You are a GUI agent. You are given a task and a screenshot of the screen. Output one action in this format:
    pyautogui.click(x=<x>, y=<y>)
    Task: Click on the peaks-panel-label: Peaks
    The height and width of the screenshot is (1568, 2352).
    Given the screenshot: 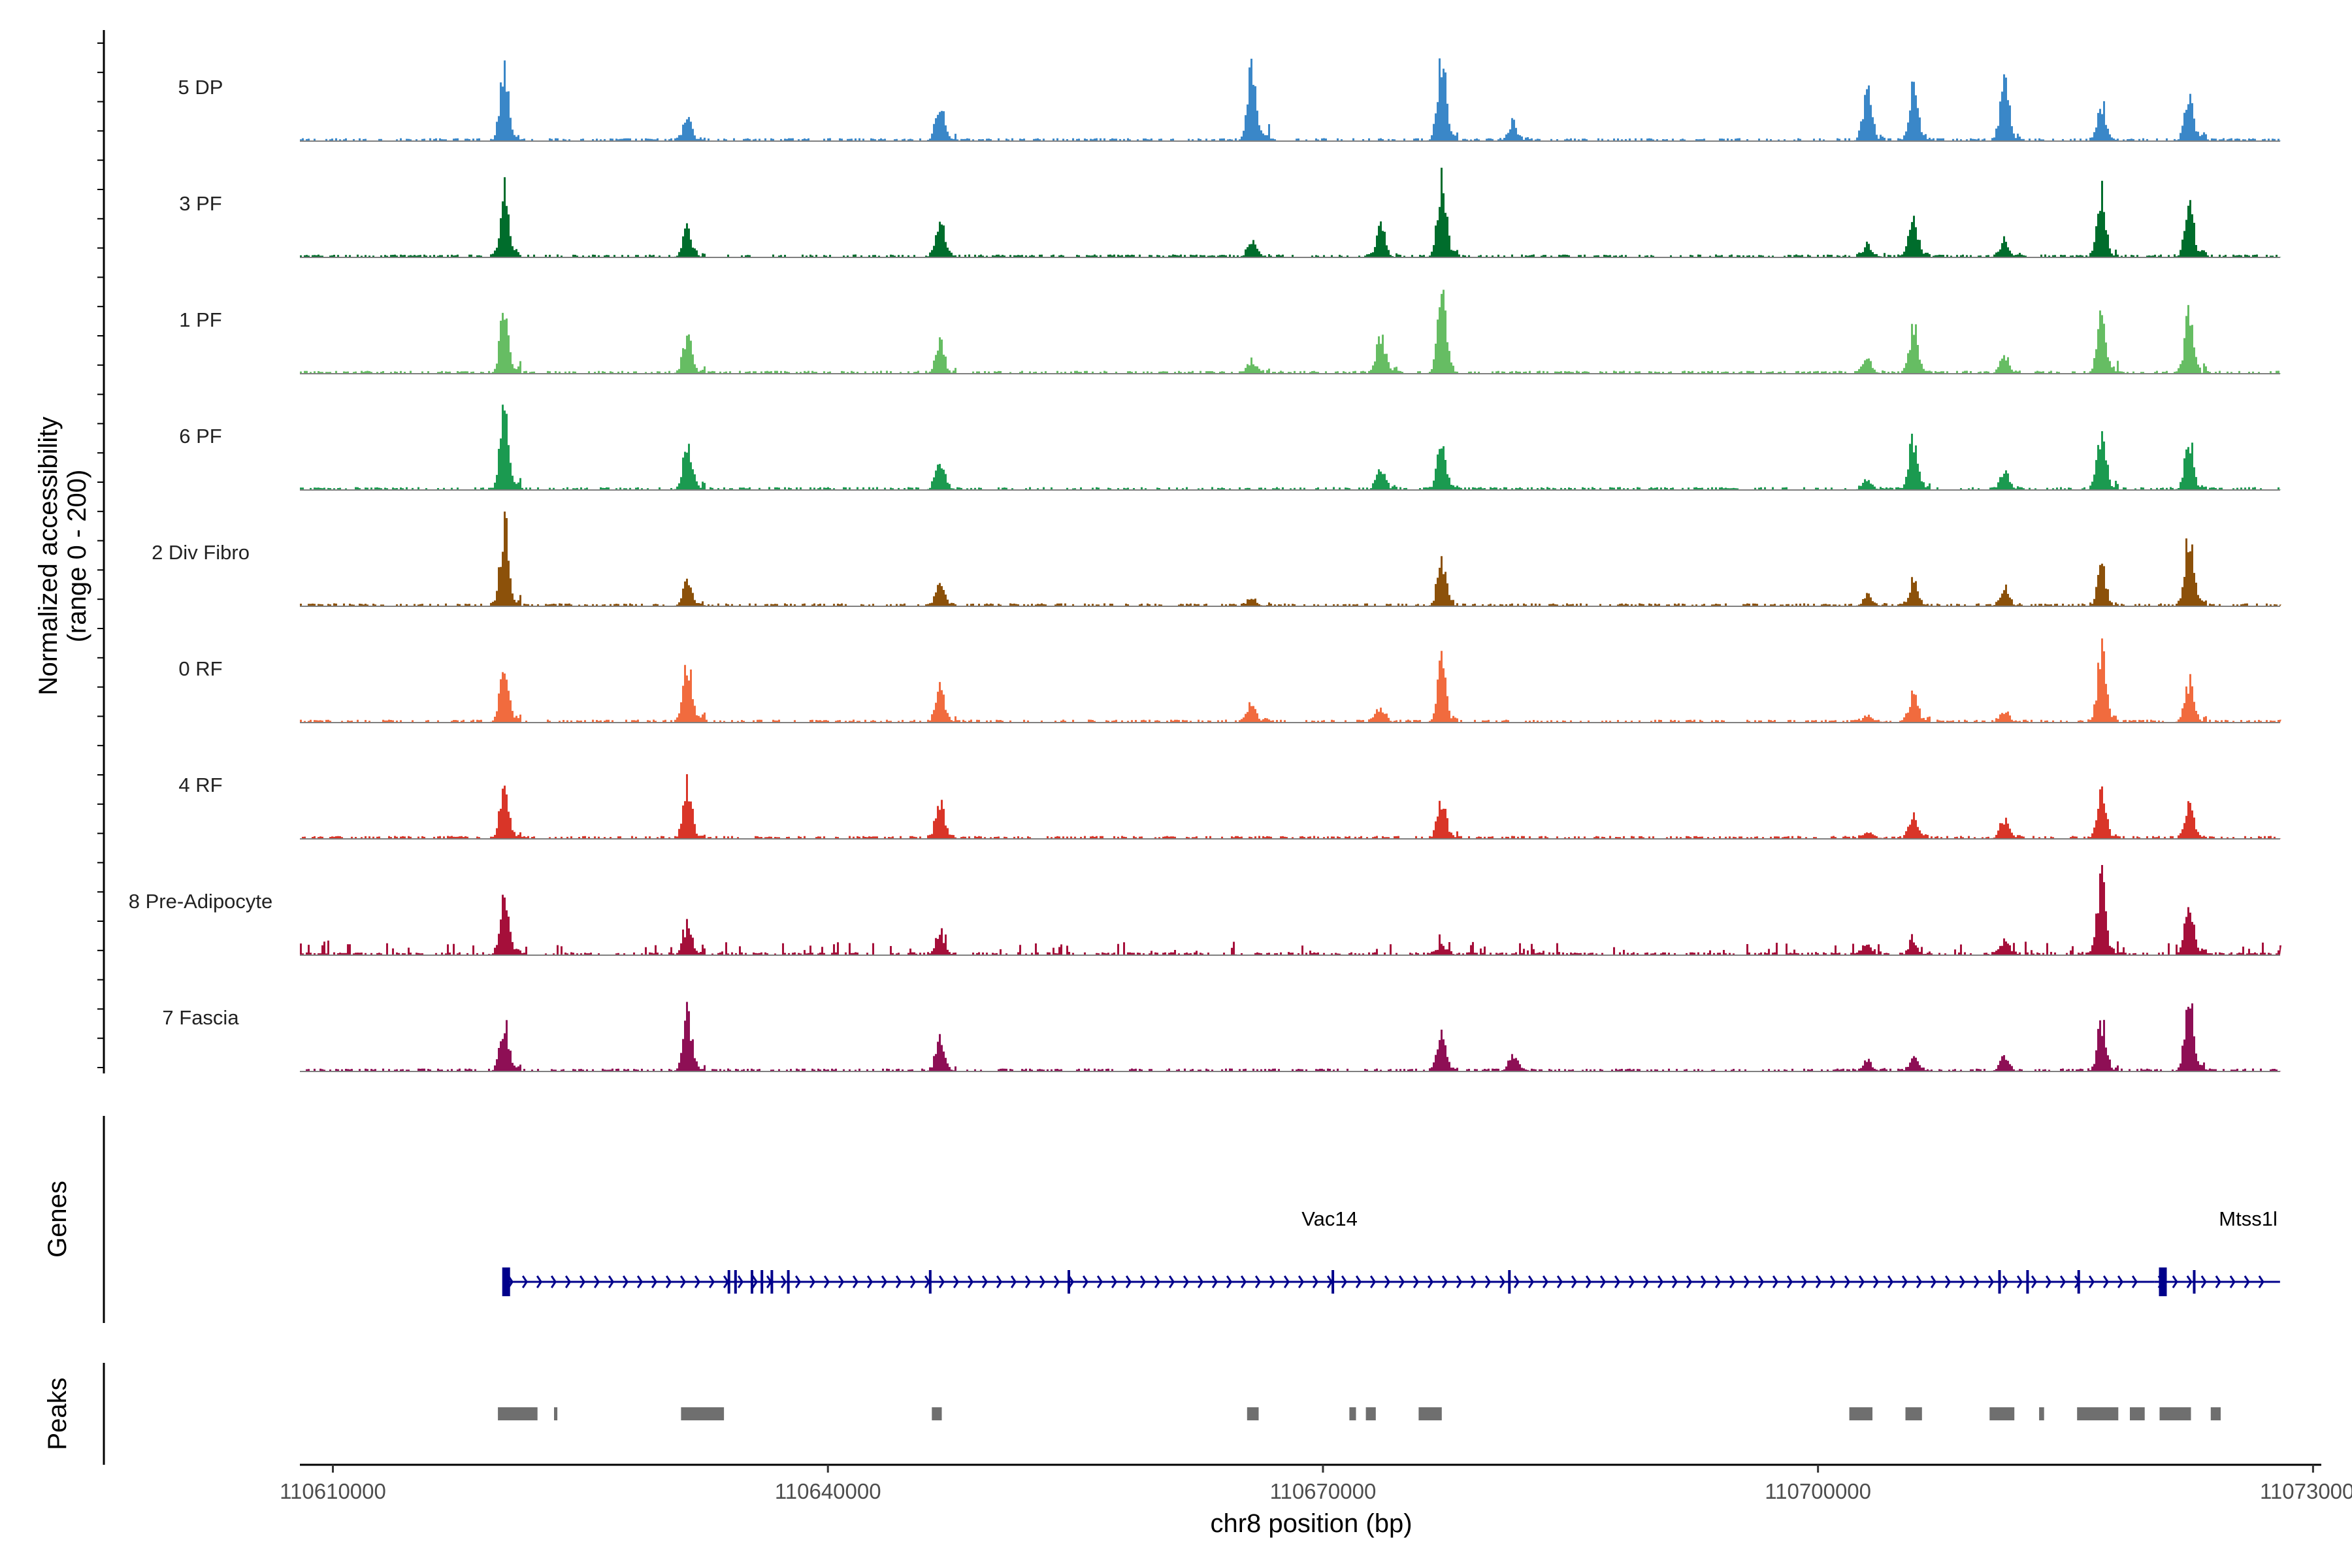 What is the action you would take?
    pyautogui.click(x=57, y=1413)
    